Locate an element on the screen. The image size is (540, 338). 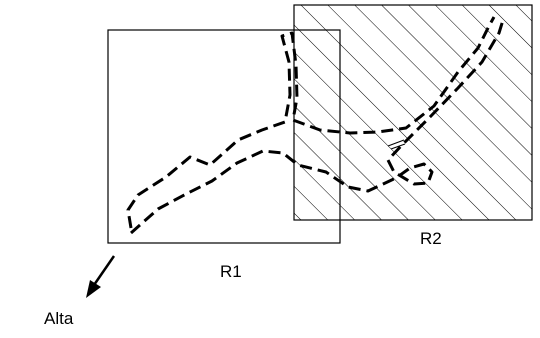
r2-label: R2 is located at coordinates (431, 238).